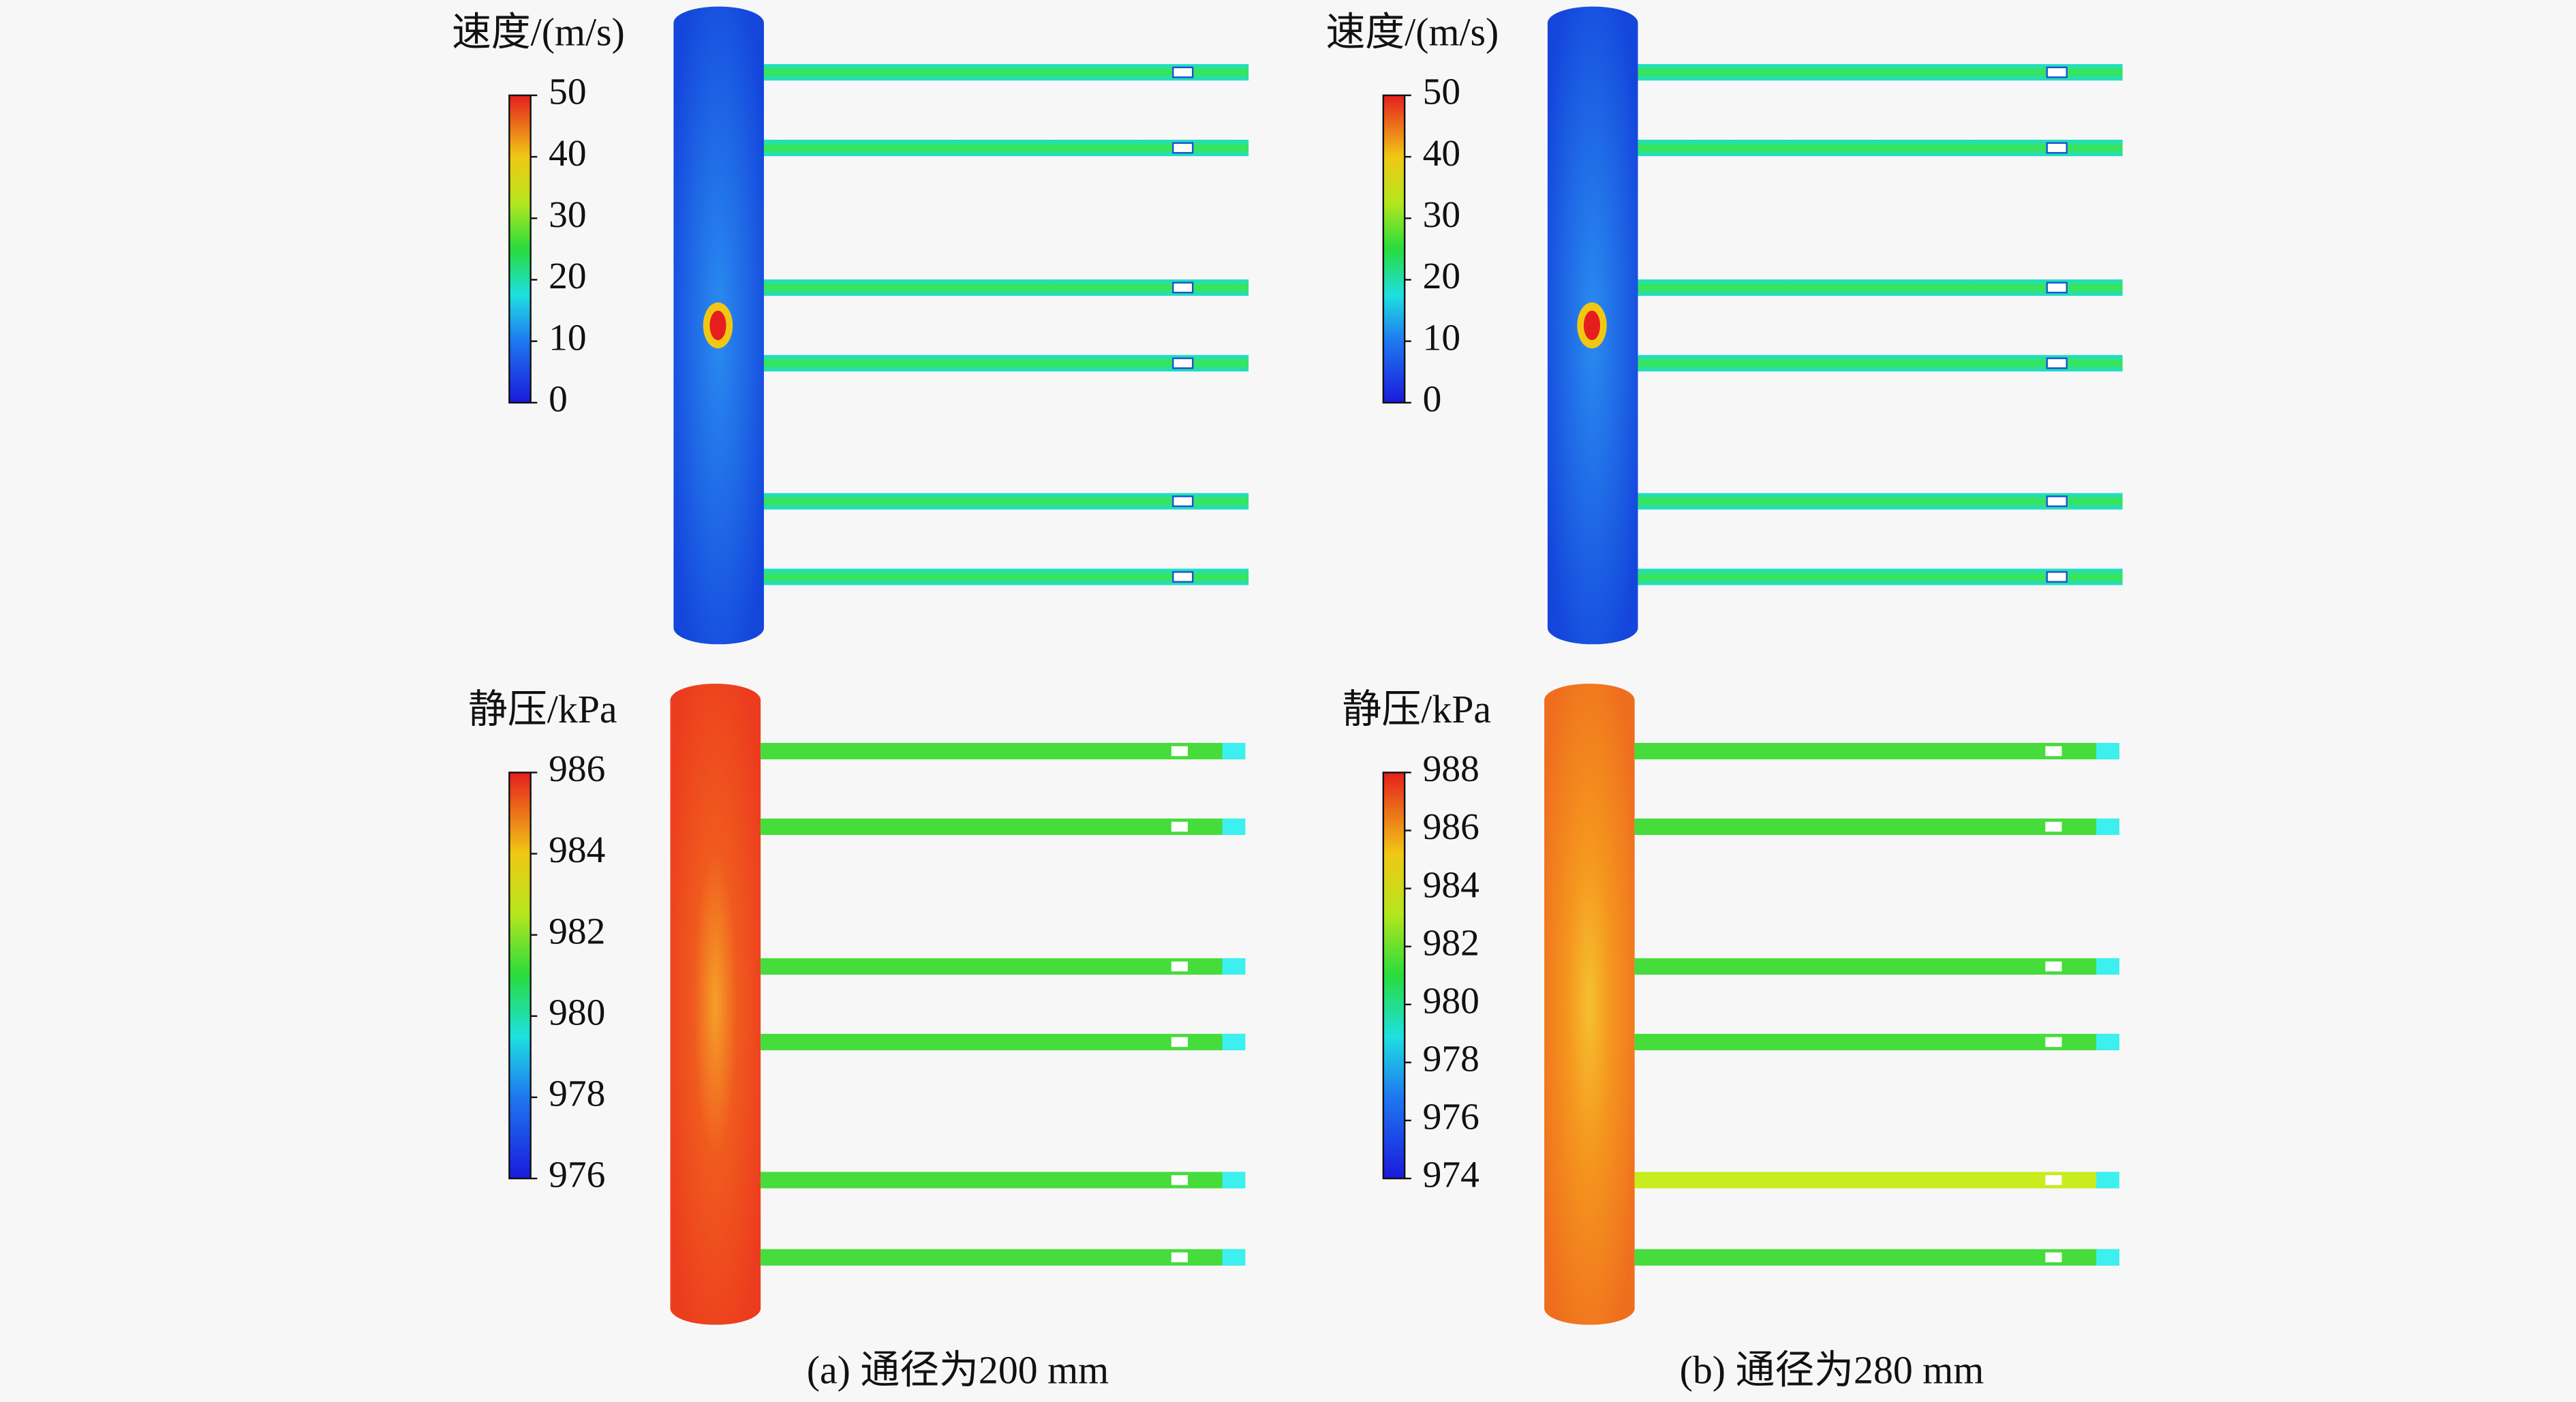 This screenshot has height=1402, width=2576. Describe the element at coordinates (1451, 768) in the screenshot. I see `colorbar-tick-label: 988` at that location.